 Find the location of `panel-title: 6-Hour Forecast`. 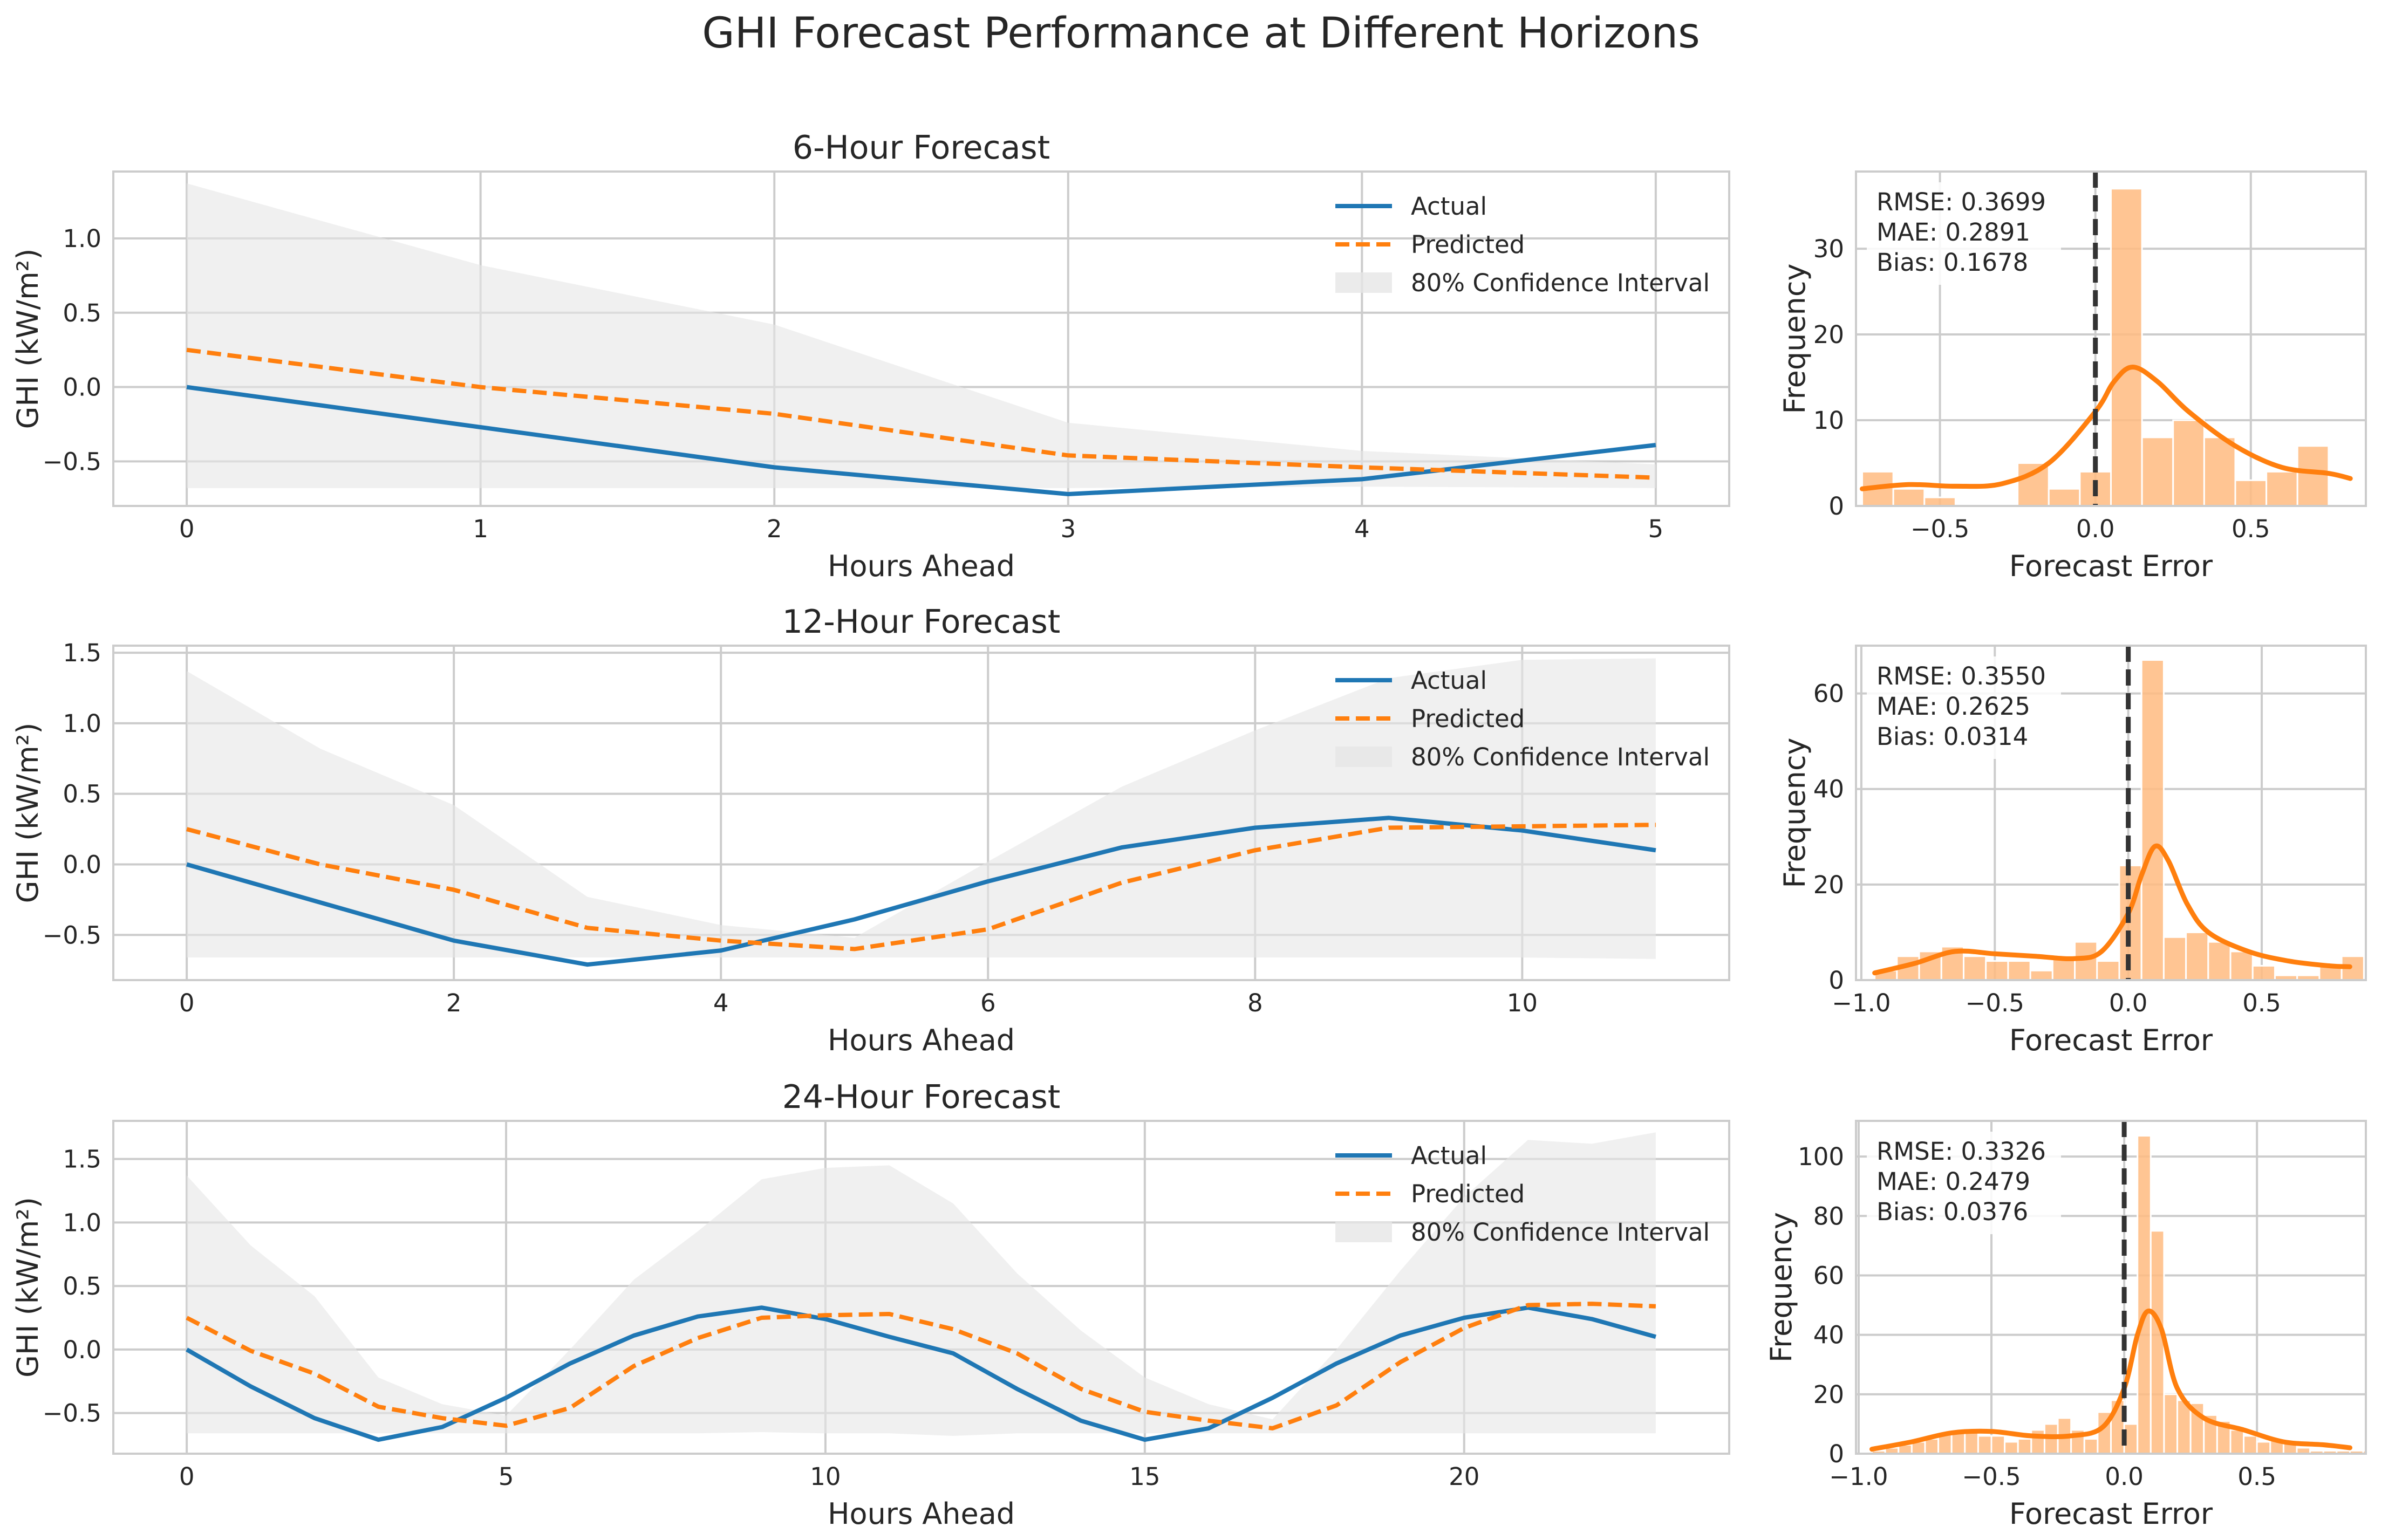

panel-title: 6-Hour Forecast is located at coordinates (921, 148).